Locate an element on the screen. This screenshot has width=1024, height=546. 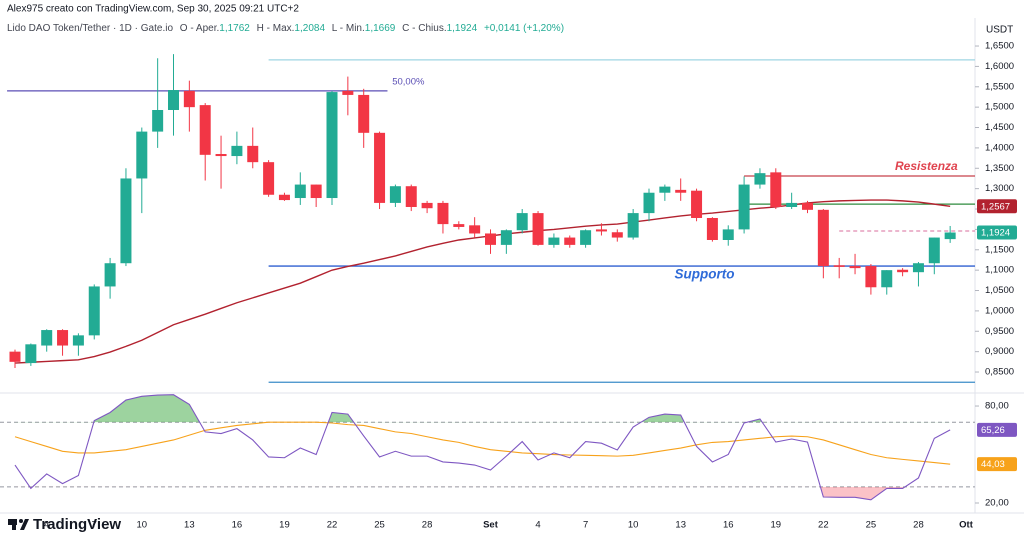
indicator-line is located at coordinates (482, 443).